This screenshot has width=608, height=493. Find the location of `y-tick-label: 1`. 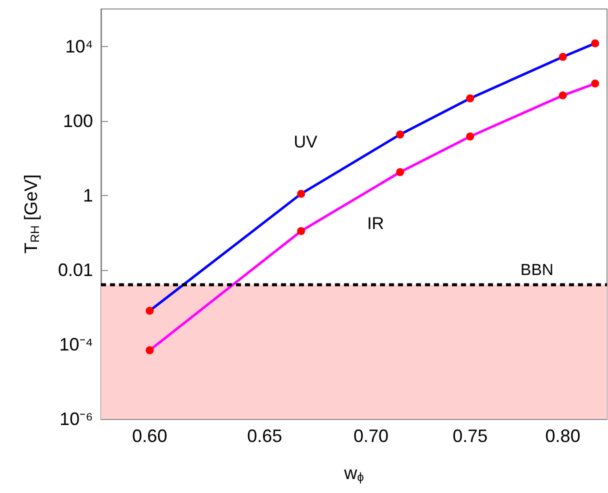

y-tick-label: 1 is located at coordinates (87, 195).